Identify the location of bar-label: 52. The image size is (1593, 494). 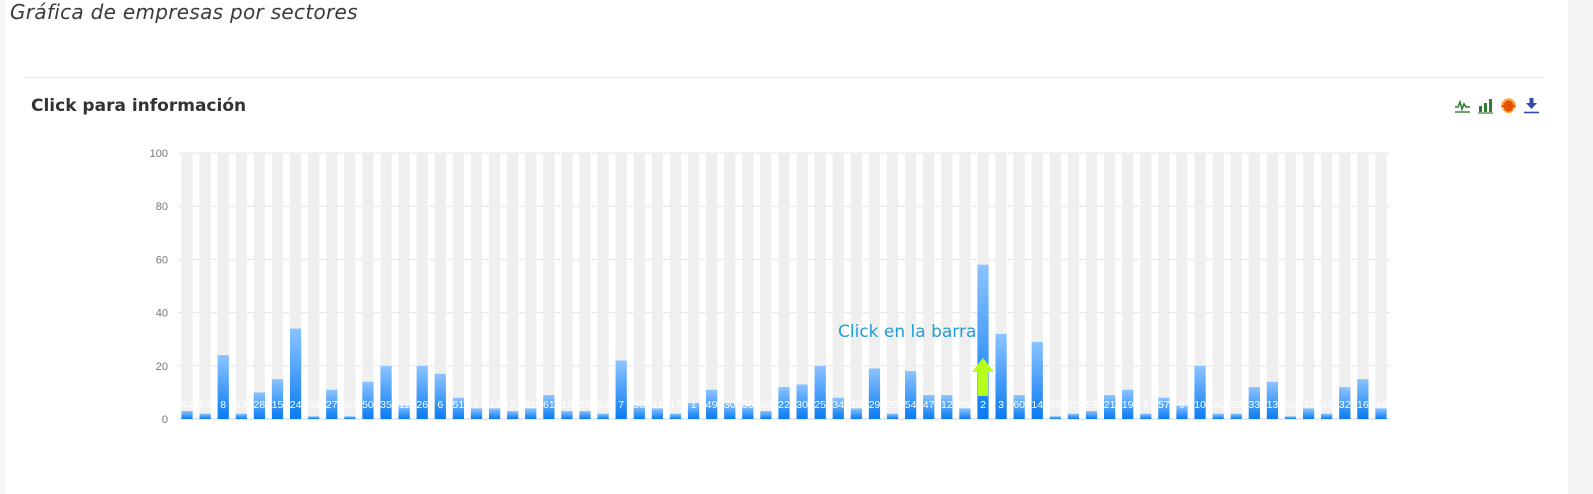
(603, 405).